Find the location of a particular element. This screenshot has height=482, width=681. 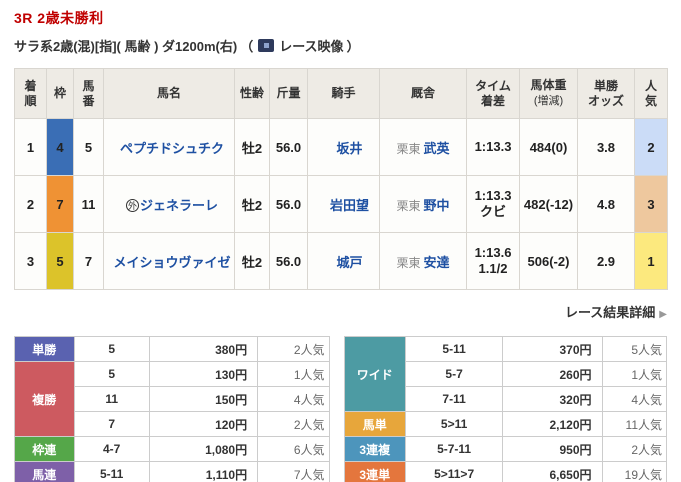

chevron-right-icon: ▶ is located at coordinates (663, 314).